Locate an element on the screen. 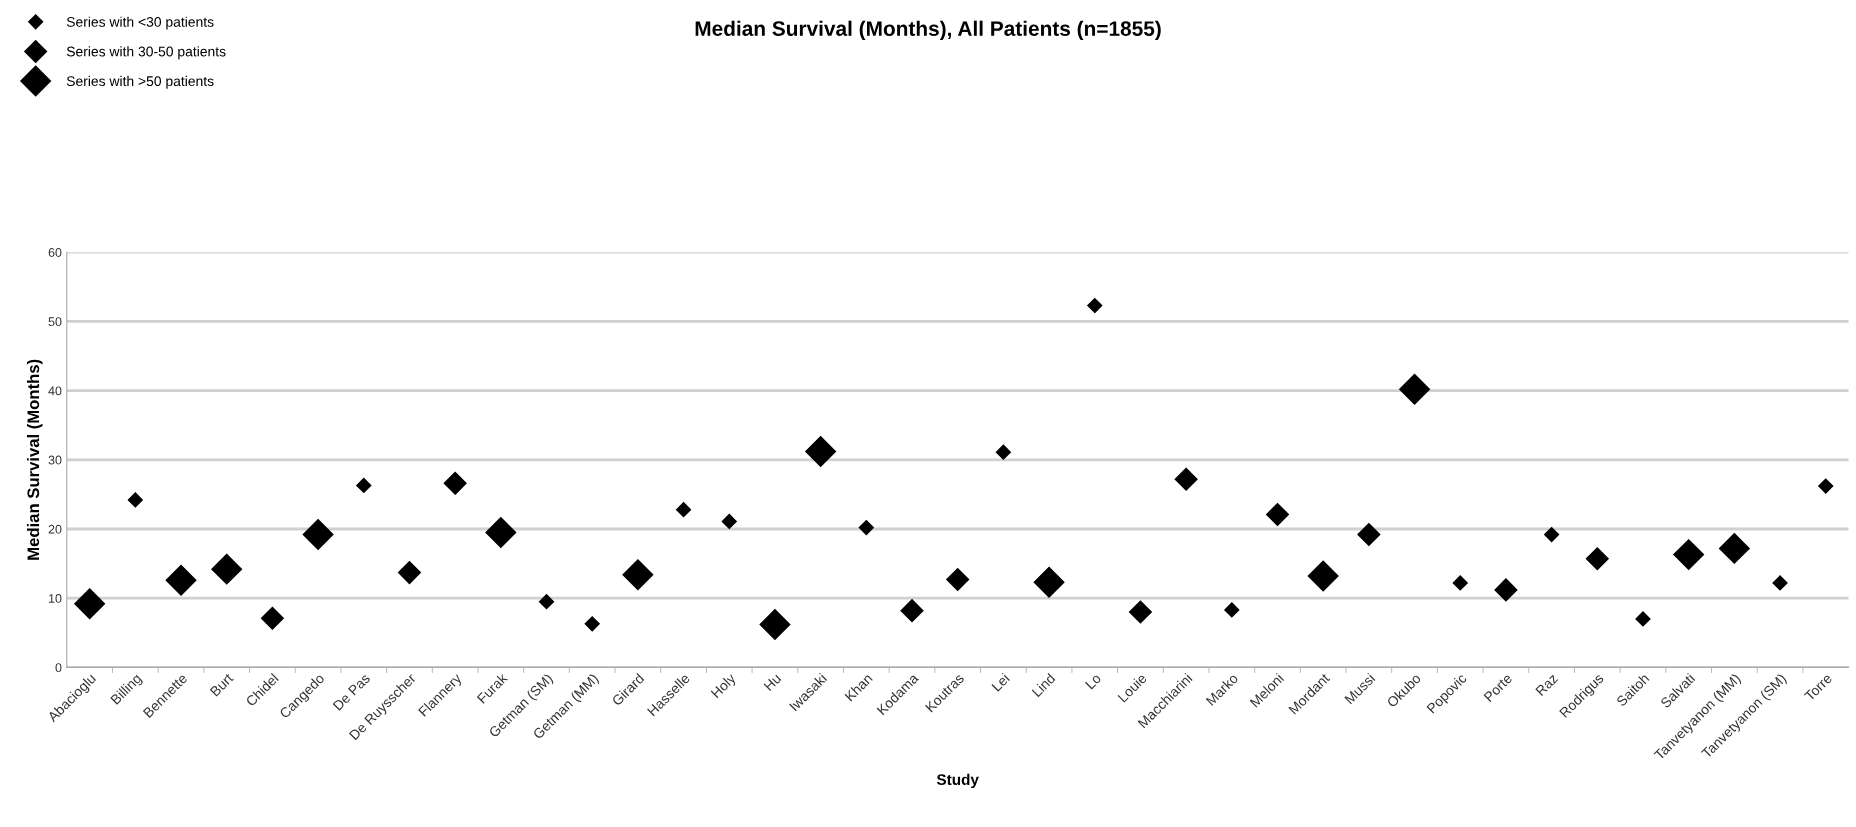 The image size is (1856, 827). y-axis-title: Median Survival (Months) is located at coordinates (34, 459).